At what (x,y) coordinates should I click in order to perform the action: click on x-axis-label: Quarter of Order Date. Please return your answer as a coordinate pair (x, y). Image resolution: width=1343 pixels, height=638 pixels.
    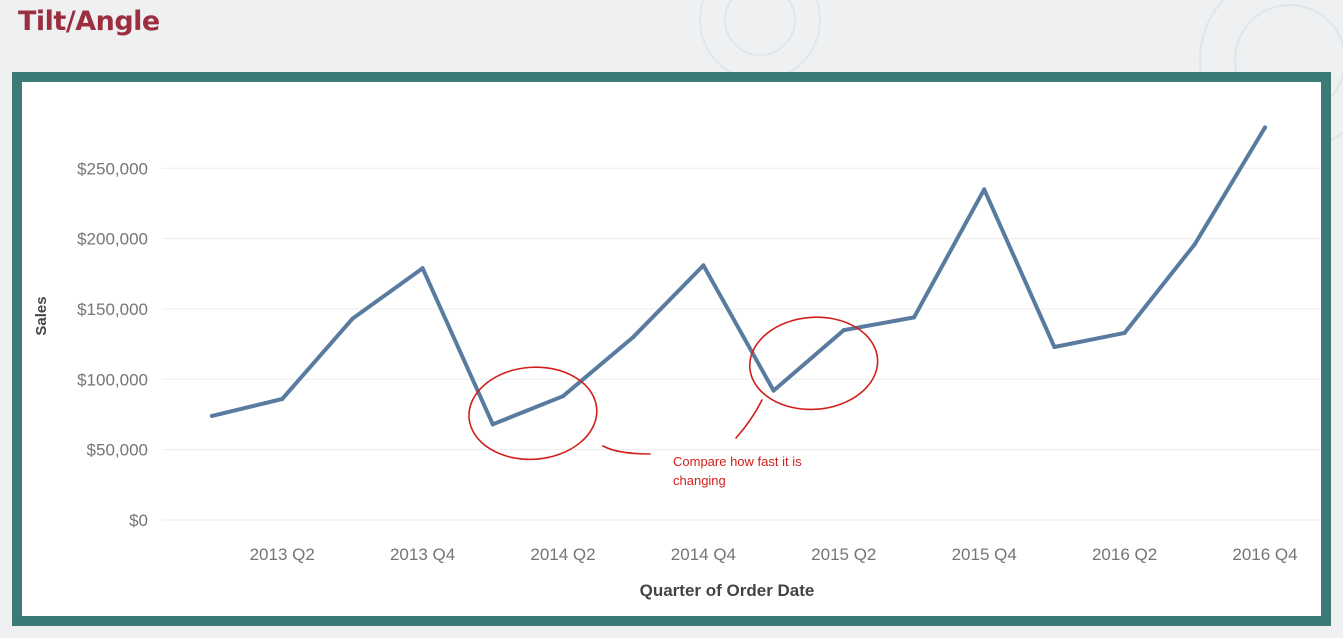
    Looking at the image, I should click on (727, 590).